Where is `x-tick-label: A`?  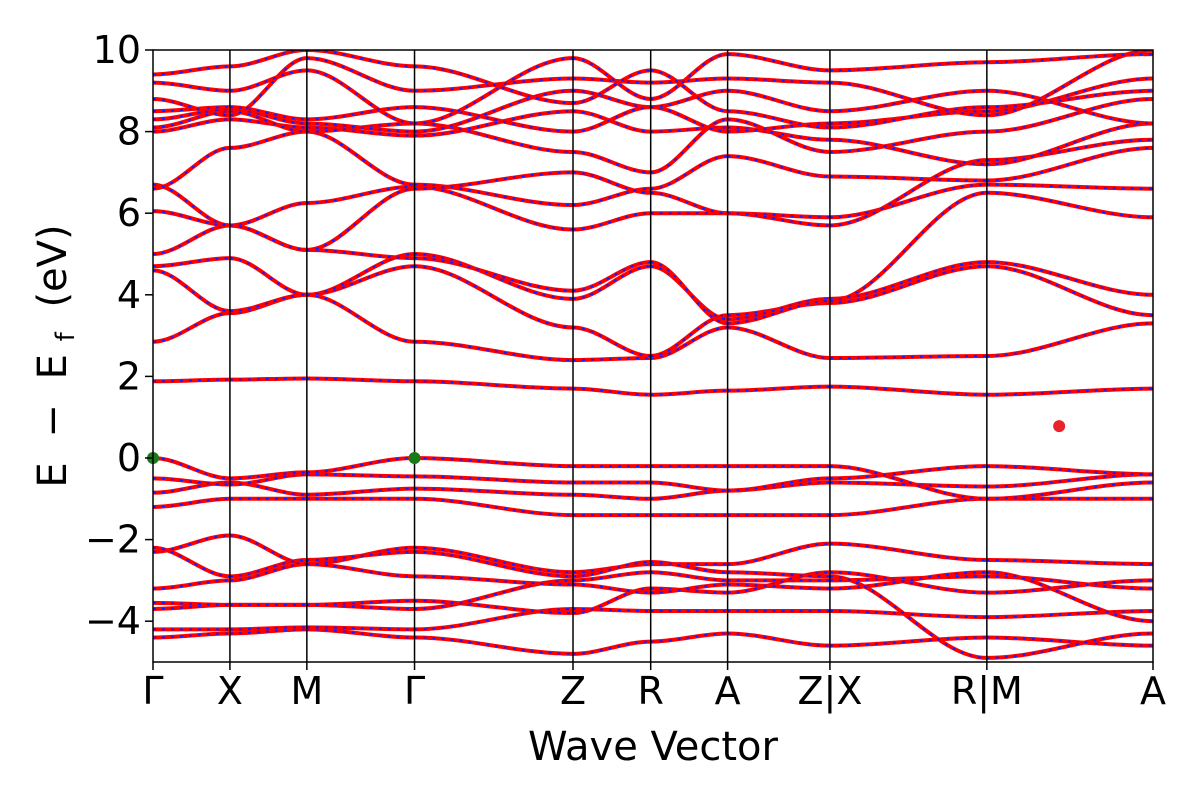 x-tick-label: A is located at coordinates (1153, 691).